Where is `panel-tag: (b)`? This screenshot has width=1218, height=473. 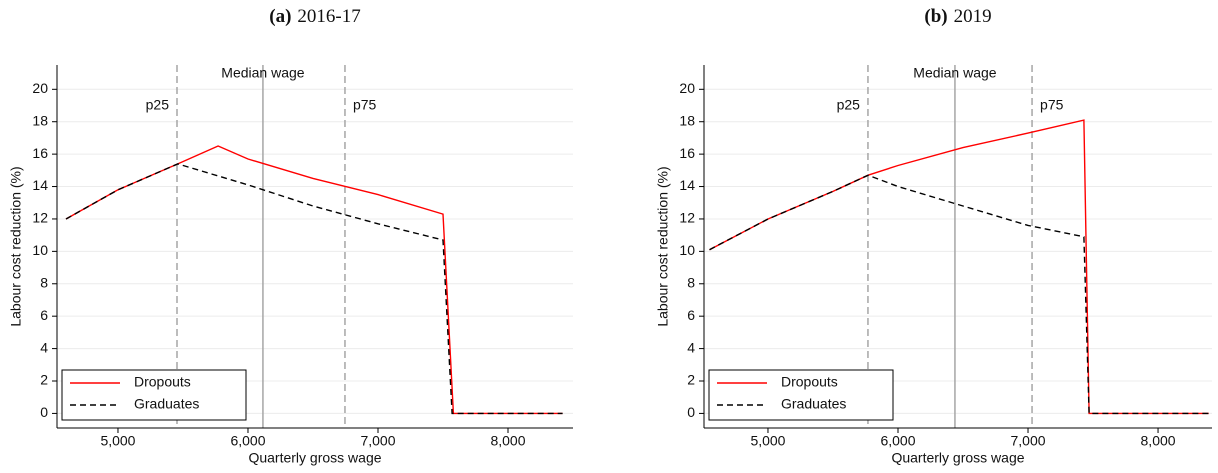 panel-tag: (b) is located at coordinates (935, 16).